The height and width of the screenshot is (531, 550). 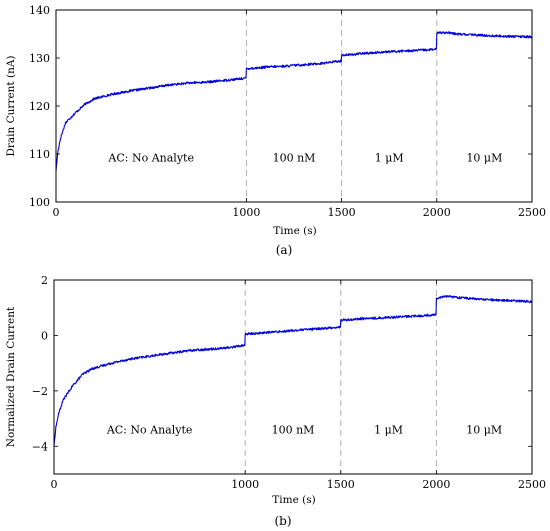 I want to click on y-tick-label: −2, so click(x=40, y=391).